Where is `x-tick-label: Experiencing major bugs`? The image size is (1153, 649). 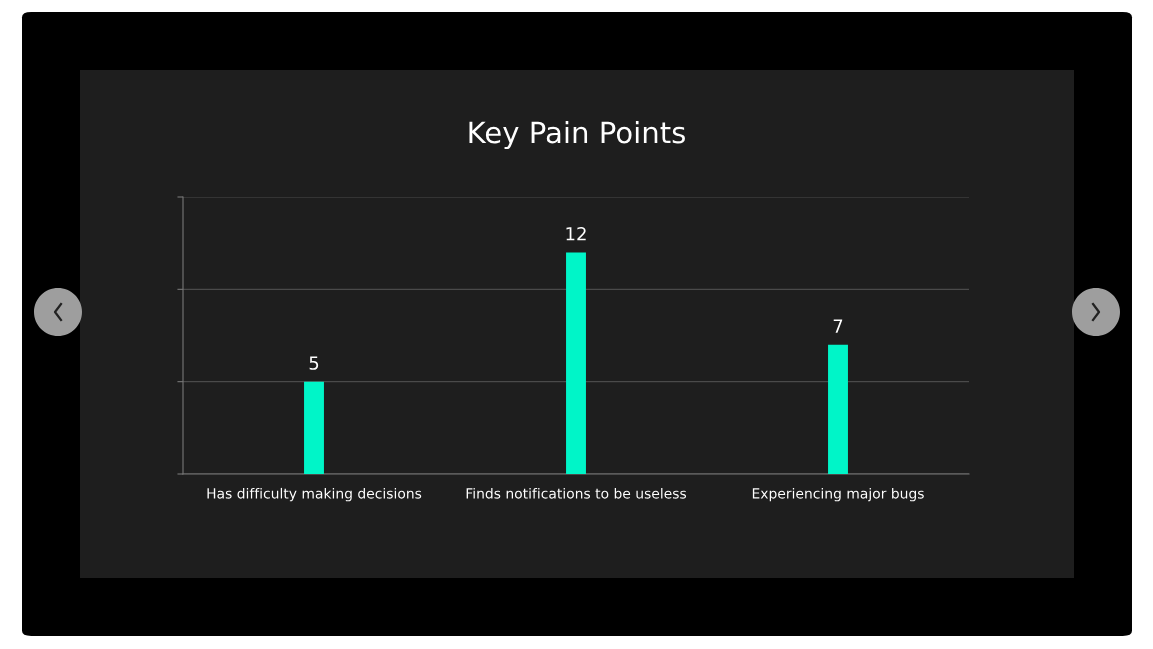
x-tick-label: Experiencing major bugs is located at coordinates (838, 494).